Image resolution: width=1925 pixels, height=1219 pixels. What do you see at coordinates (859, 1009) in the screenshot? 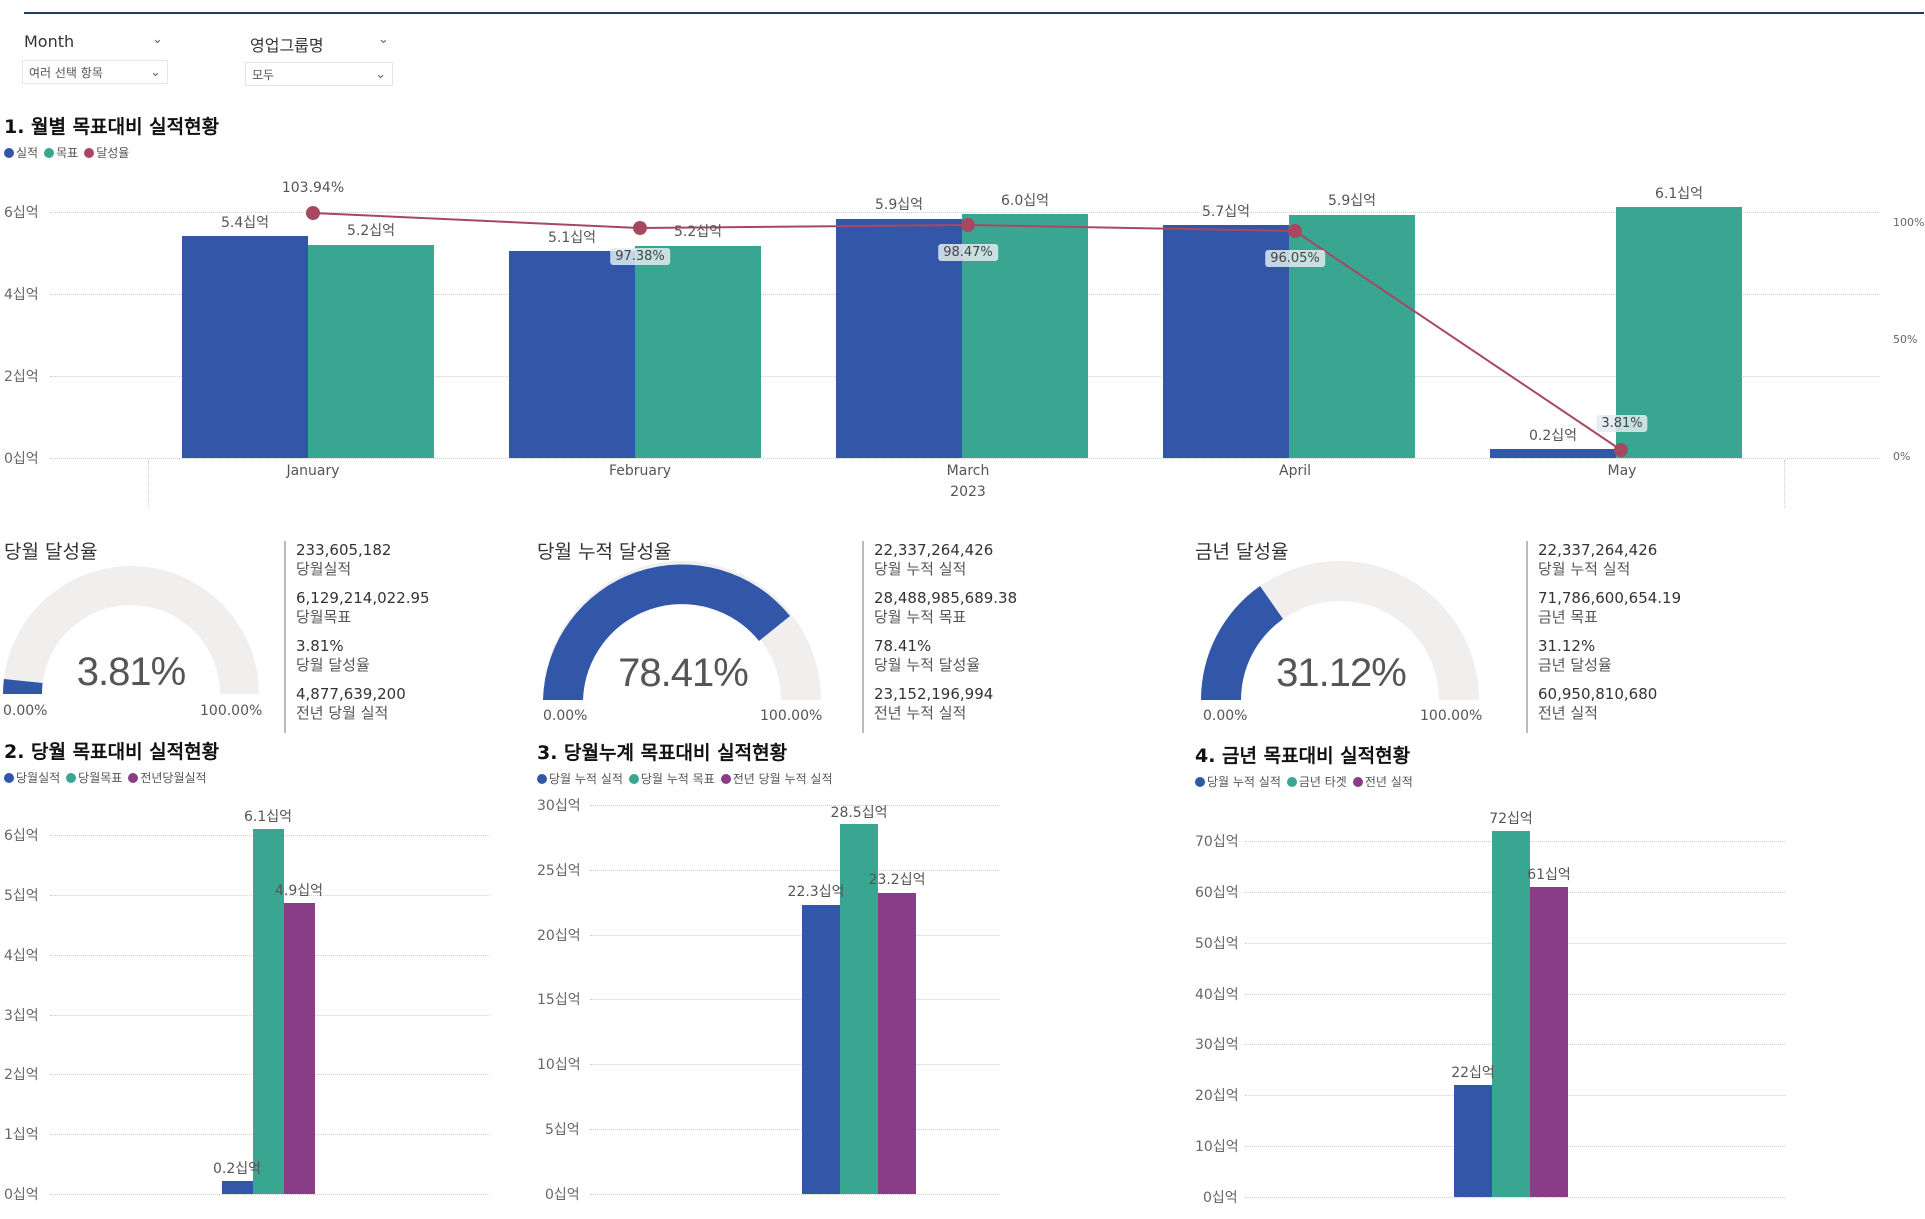
I see `bar-cumulative-target` at bounding box center [859, 1009].